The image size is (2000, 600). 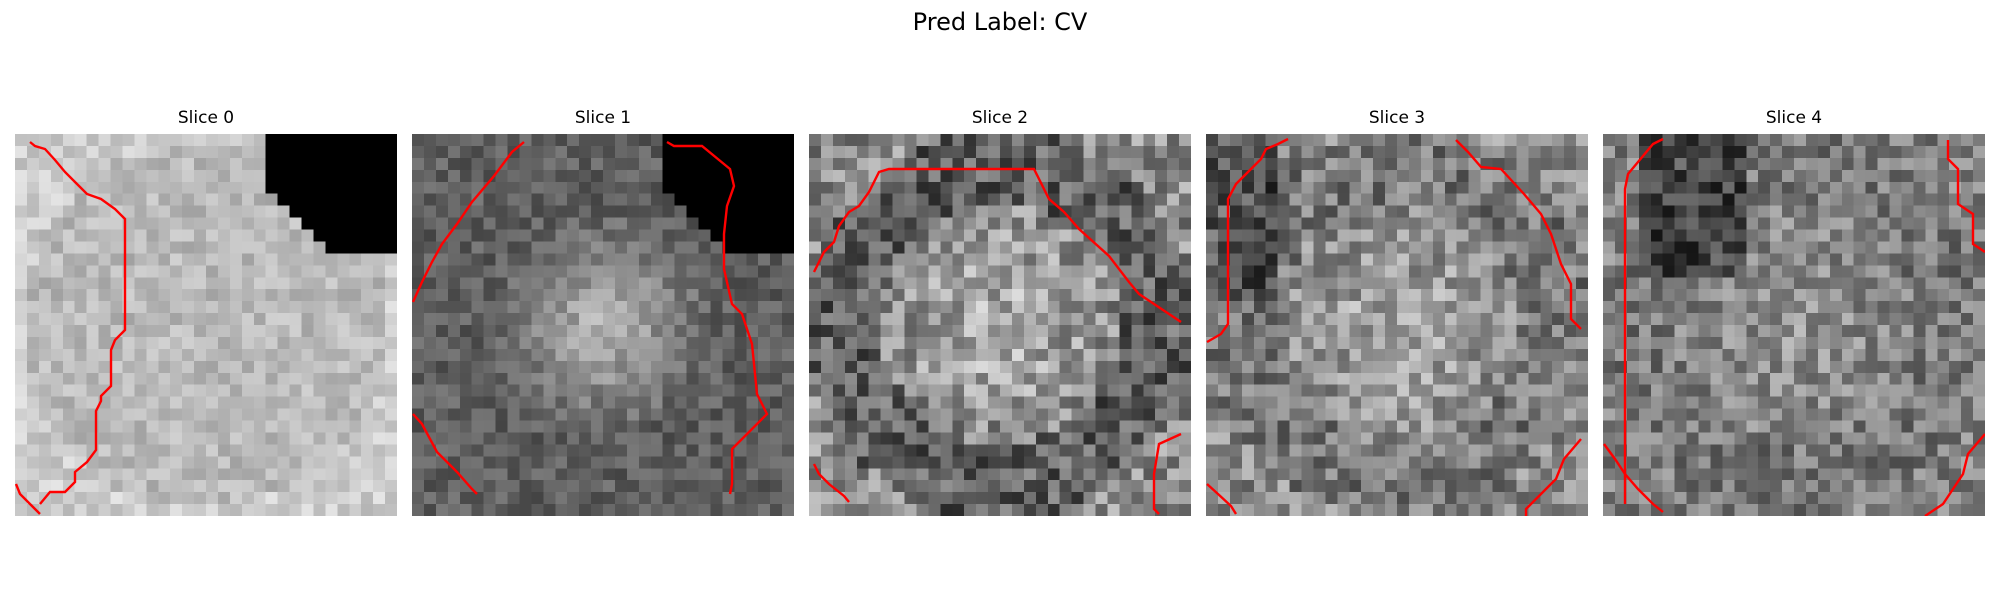 What do you see at coordinates (603, 118) in the screenshot?
I see `panel-title: Slice 1` at bounding box center [603, 118].